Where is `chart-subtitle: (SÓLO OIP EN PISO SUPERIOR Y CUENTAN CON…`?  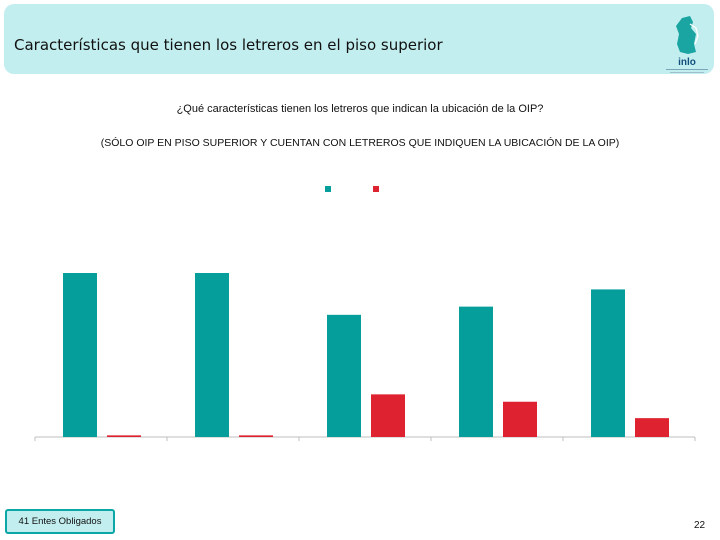 chart-subtitle: (SÓLO OIP EN PISO SUPERIOR Y CUENTAN CON… is located at coordinates (360, 143).